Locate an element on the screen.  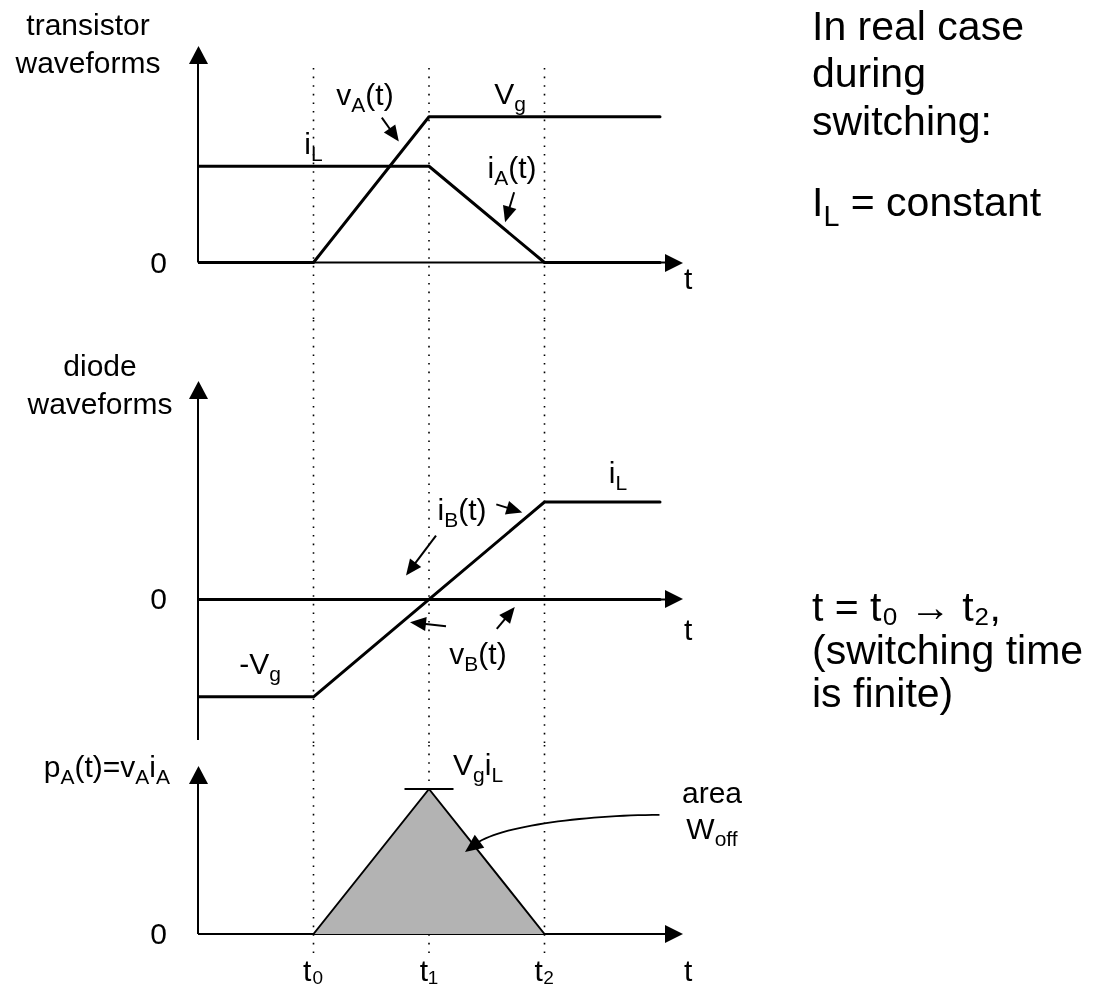
y-axis-title: diode waveforms is located at coordinates (100, 385).